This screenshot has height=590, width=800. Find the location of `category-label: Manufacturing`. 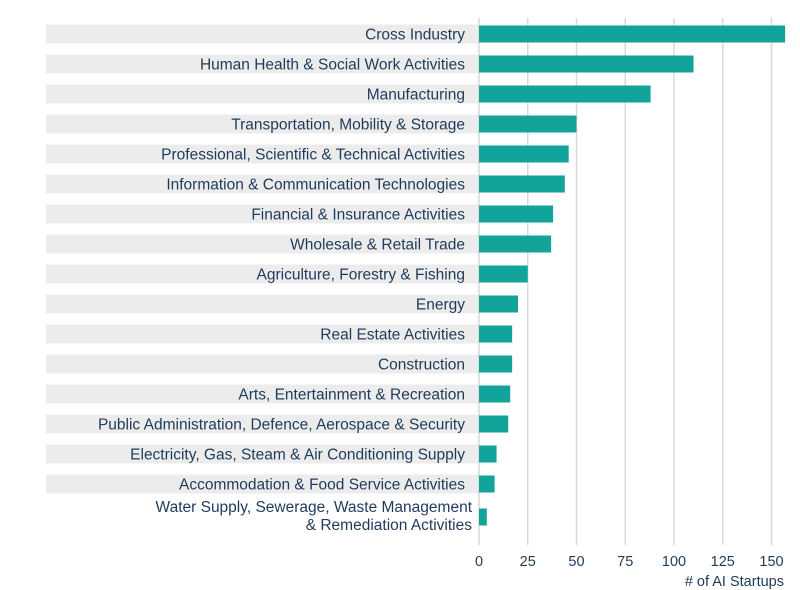

category-label: Manufacturing is located at coordinates (416, 95).